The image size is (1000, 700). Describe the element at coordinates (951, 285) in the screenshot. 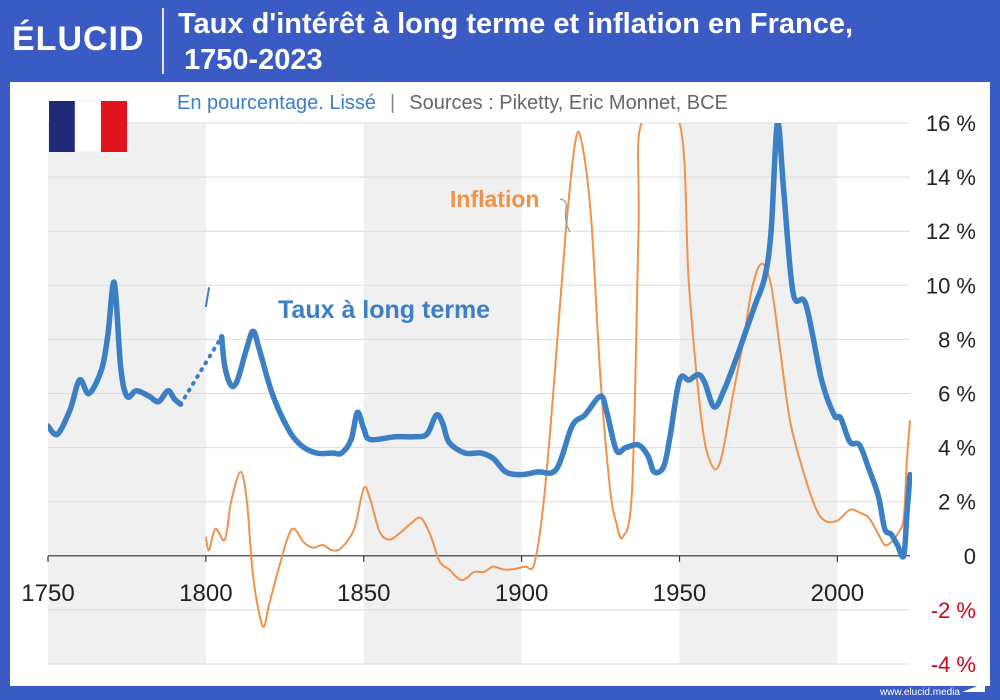

I see `y-tick-label: 10 %` at that location.